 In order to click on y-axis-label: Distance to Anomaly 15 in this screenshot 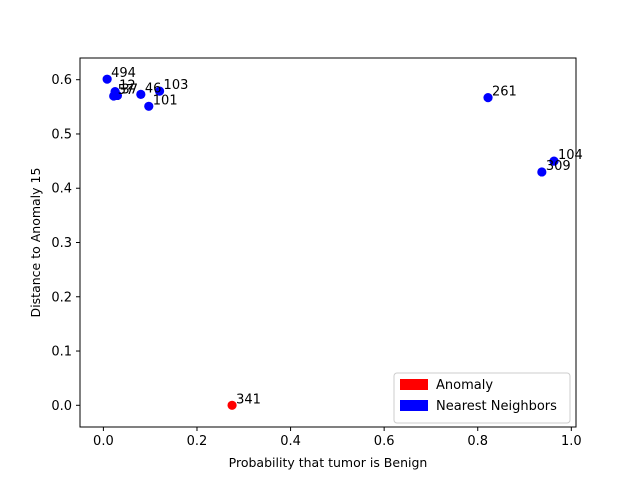, I will do `click(35, 243)`.